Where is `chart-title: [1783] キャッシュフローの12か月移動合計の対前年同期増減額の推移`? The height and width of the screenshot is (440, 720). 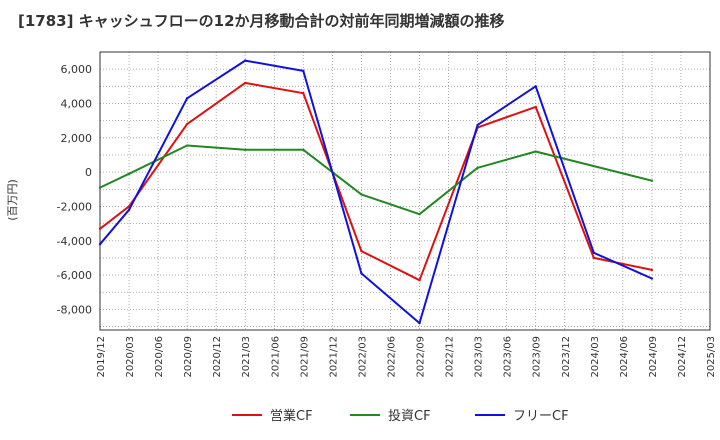
chart-title: [1783] キャッシュフローの12か月移動合計の対前年同期増減額の推移 is located at coordinates (261, 21).